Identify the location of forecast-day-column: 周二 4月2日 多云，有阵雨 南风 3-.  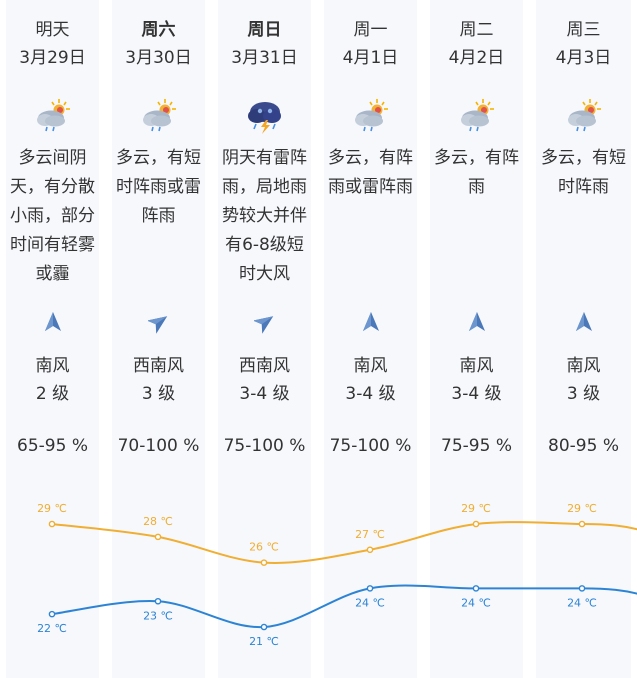
(476, 339).